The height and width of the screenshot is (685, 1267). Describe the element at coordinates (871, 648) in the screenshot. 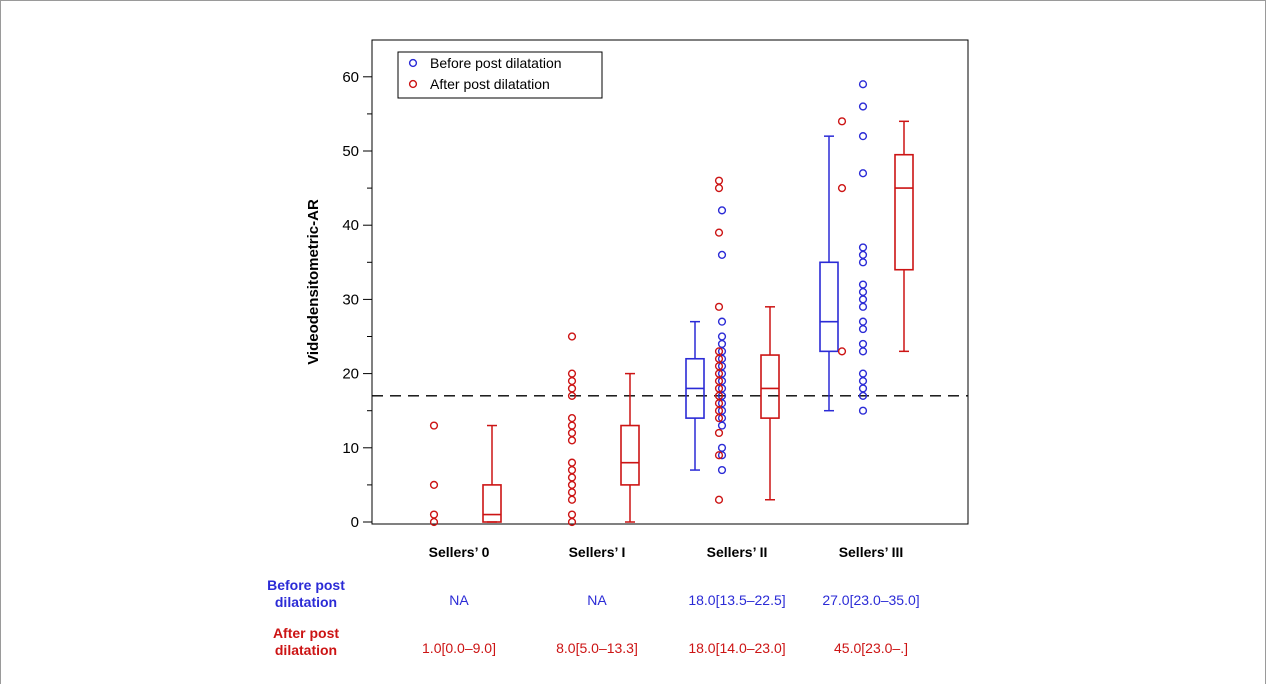

I see `stats-cell: 45.0[23.0–.]` at that location.